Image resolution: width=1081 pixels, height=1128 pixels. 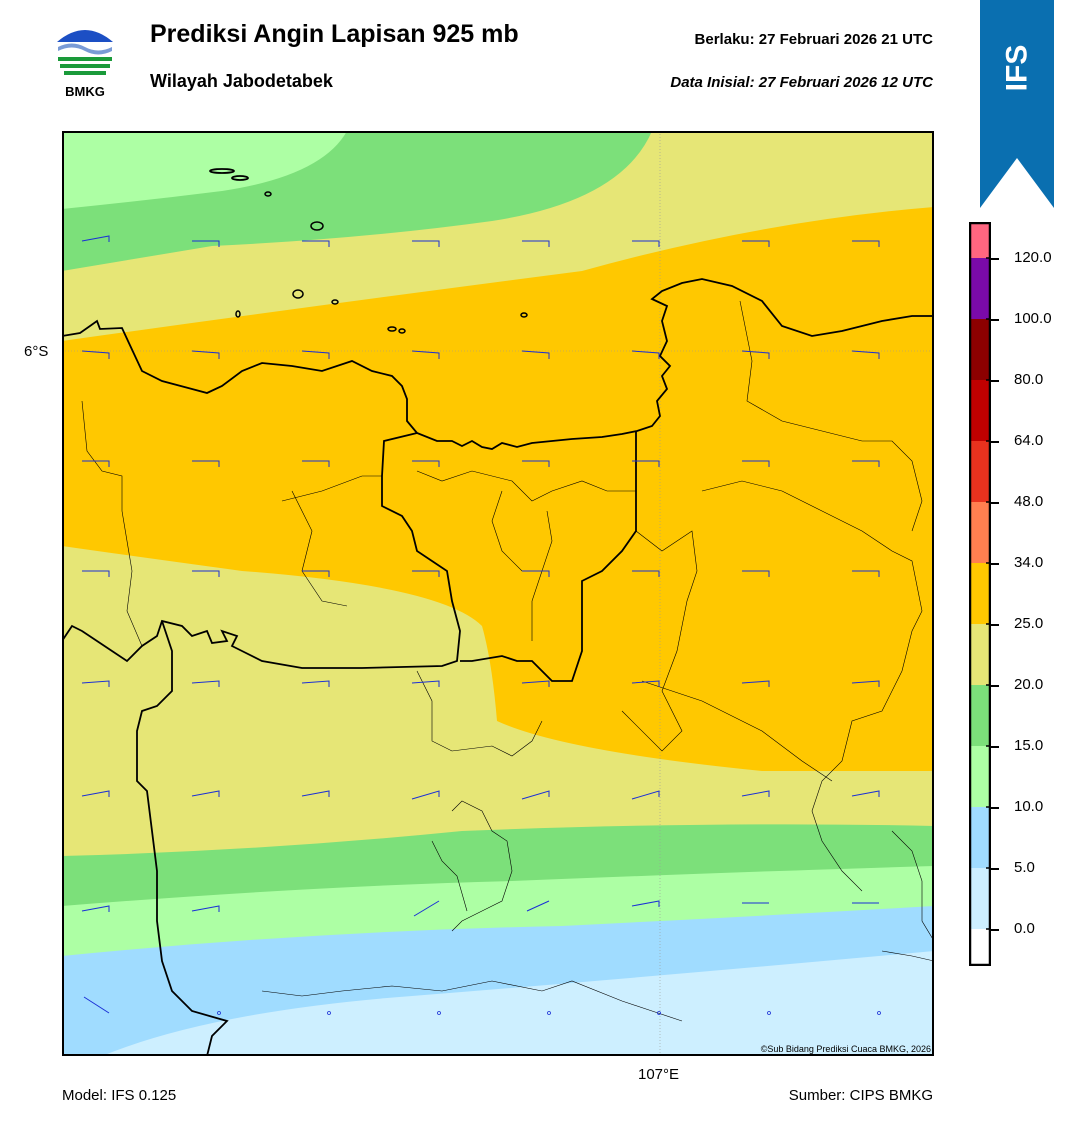 What do you see at coordinates (1029, 745) in the screenshot?
I see `colorbar-tick-label: 15.0` at bounding box center [1029, 745].